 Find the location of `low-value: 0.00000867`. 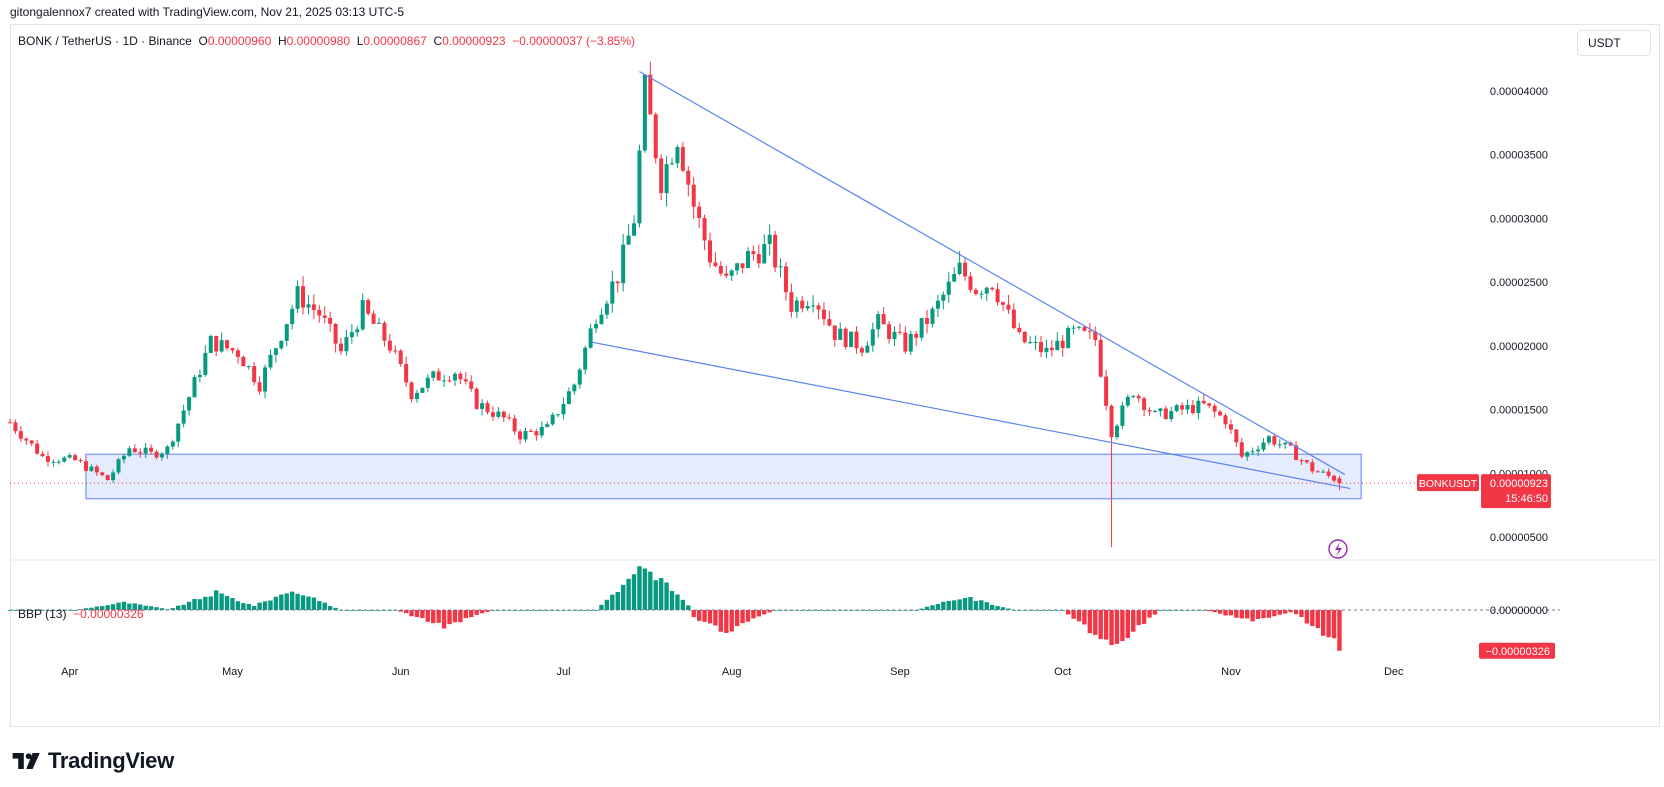

low-value: 0.00000867 is located at coordinates (395, 41).